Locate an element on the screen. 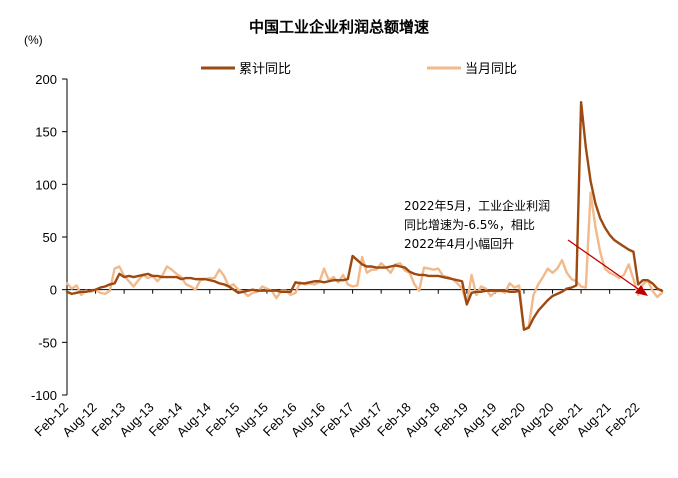 This screenshot has width=678, height=478. annotation-line-3: 2022年4月小幅回升 is located at coordinates (459, 243).